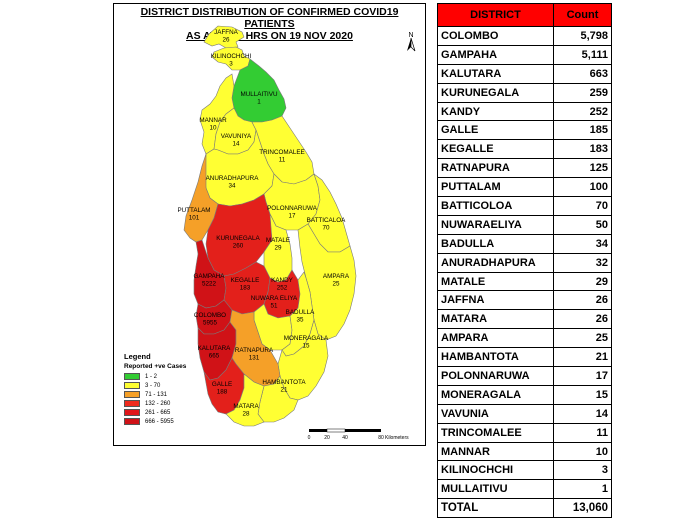  Describe the element at coordinates (282, 288) in the screenshot. I see `district-value-kandy: 252` at that location.